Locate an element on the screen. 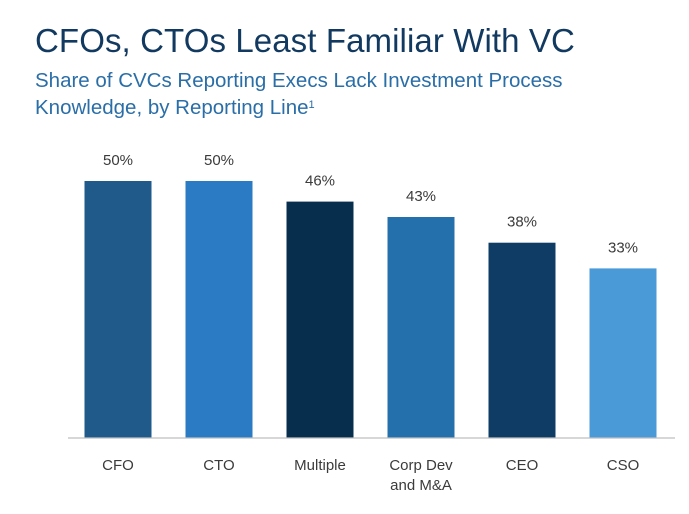 This screenshot has width=689, height=514. value-label-1: 50% is located at coordinates (219, 160).